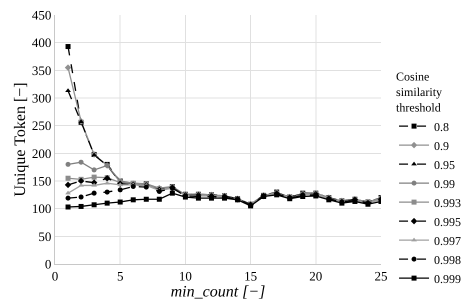 The height and width of the screenshot is (305, 474). What do you see at coordinates (445, 183) in the screenshot?
I see `legend-label: 0.99` at bounding box center [445, 183].